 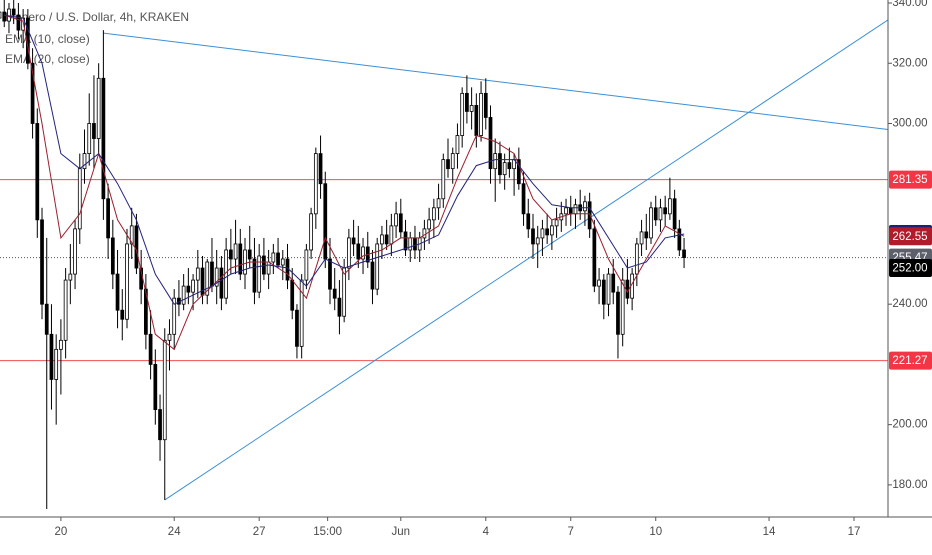 I want to click on y-tick-label: 180.00, so click(x=909, y=485).